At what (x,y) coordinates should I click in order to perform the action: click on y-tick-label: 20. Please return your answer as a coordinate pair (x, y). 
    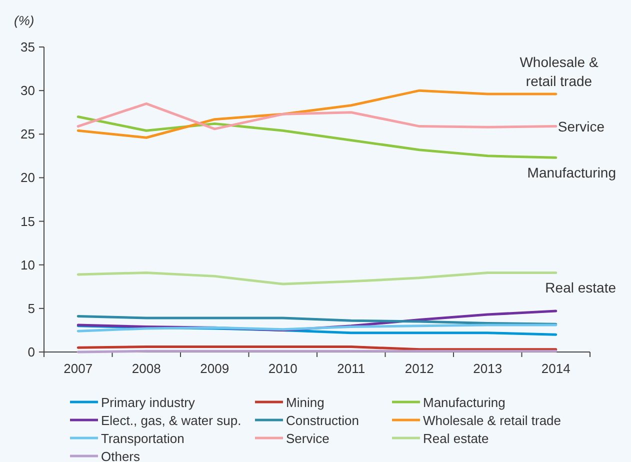
    Looking at the image, I should click on (27, 178).